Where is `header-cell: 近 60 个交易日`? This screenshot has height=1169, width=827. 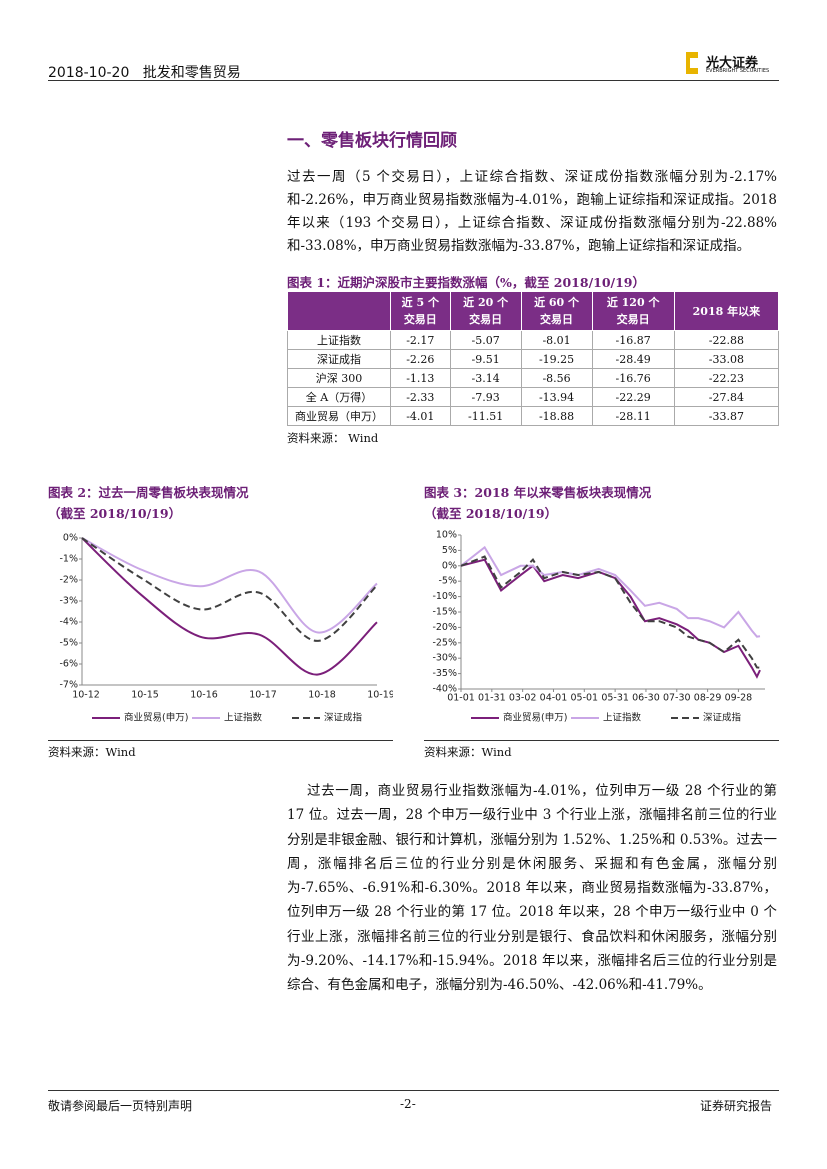 header-cell: 近 60 个交易日 is located at coordinates (556, 311).